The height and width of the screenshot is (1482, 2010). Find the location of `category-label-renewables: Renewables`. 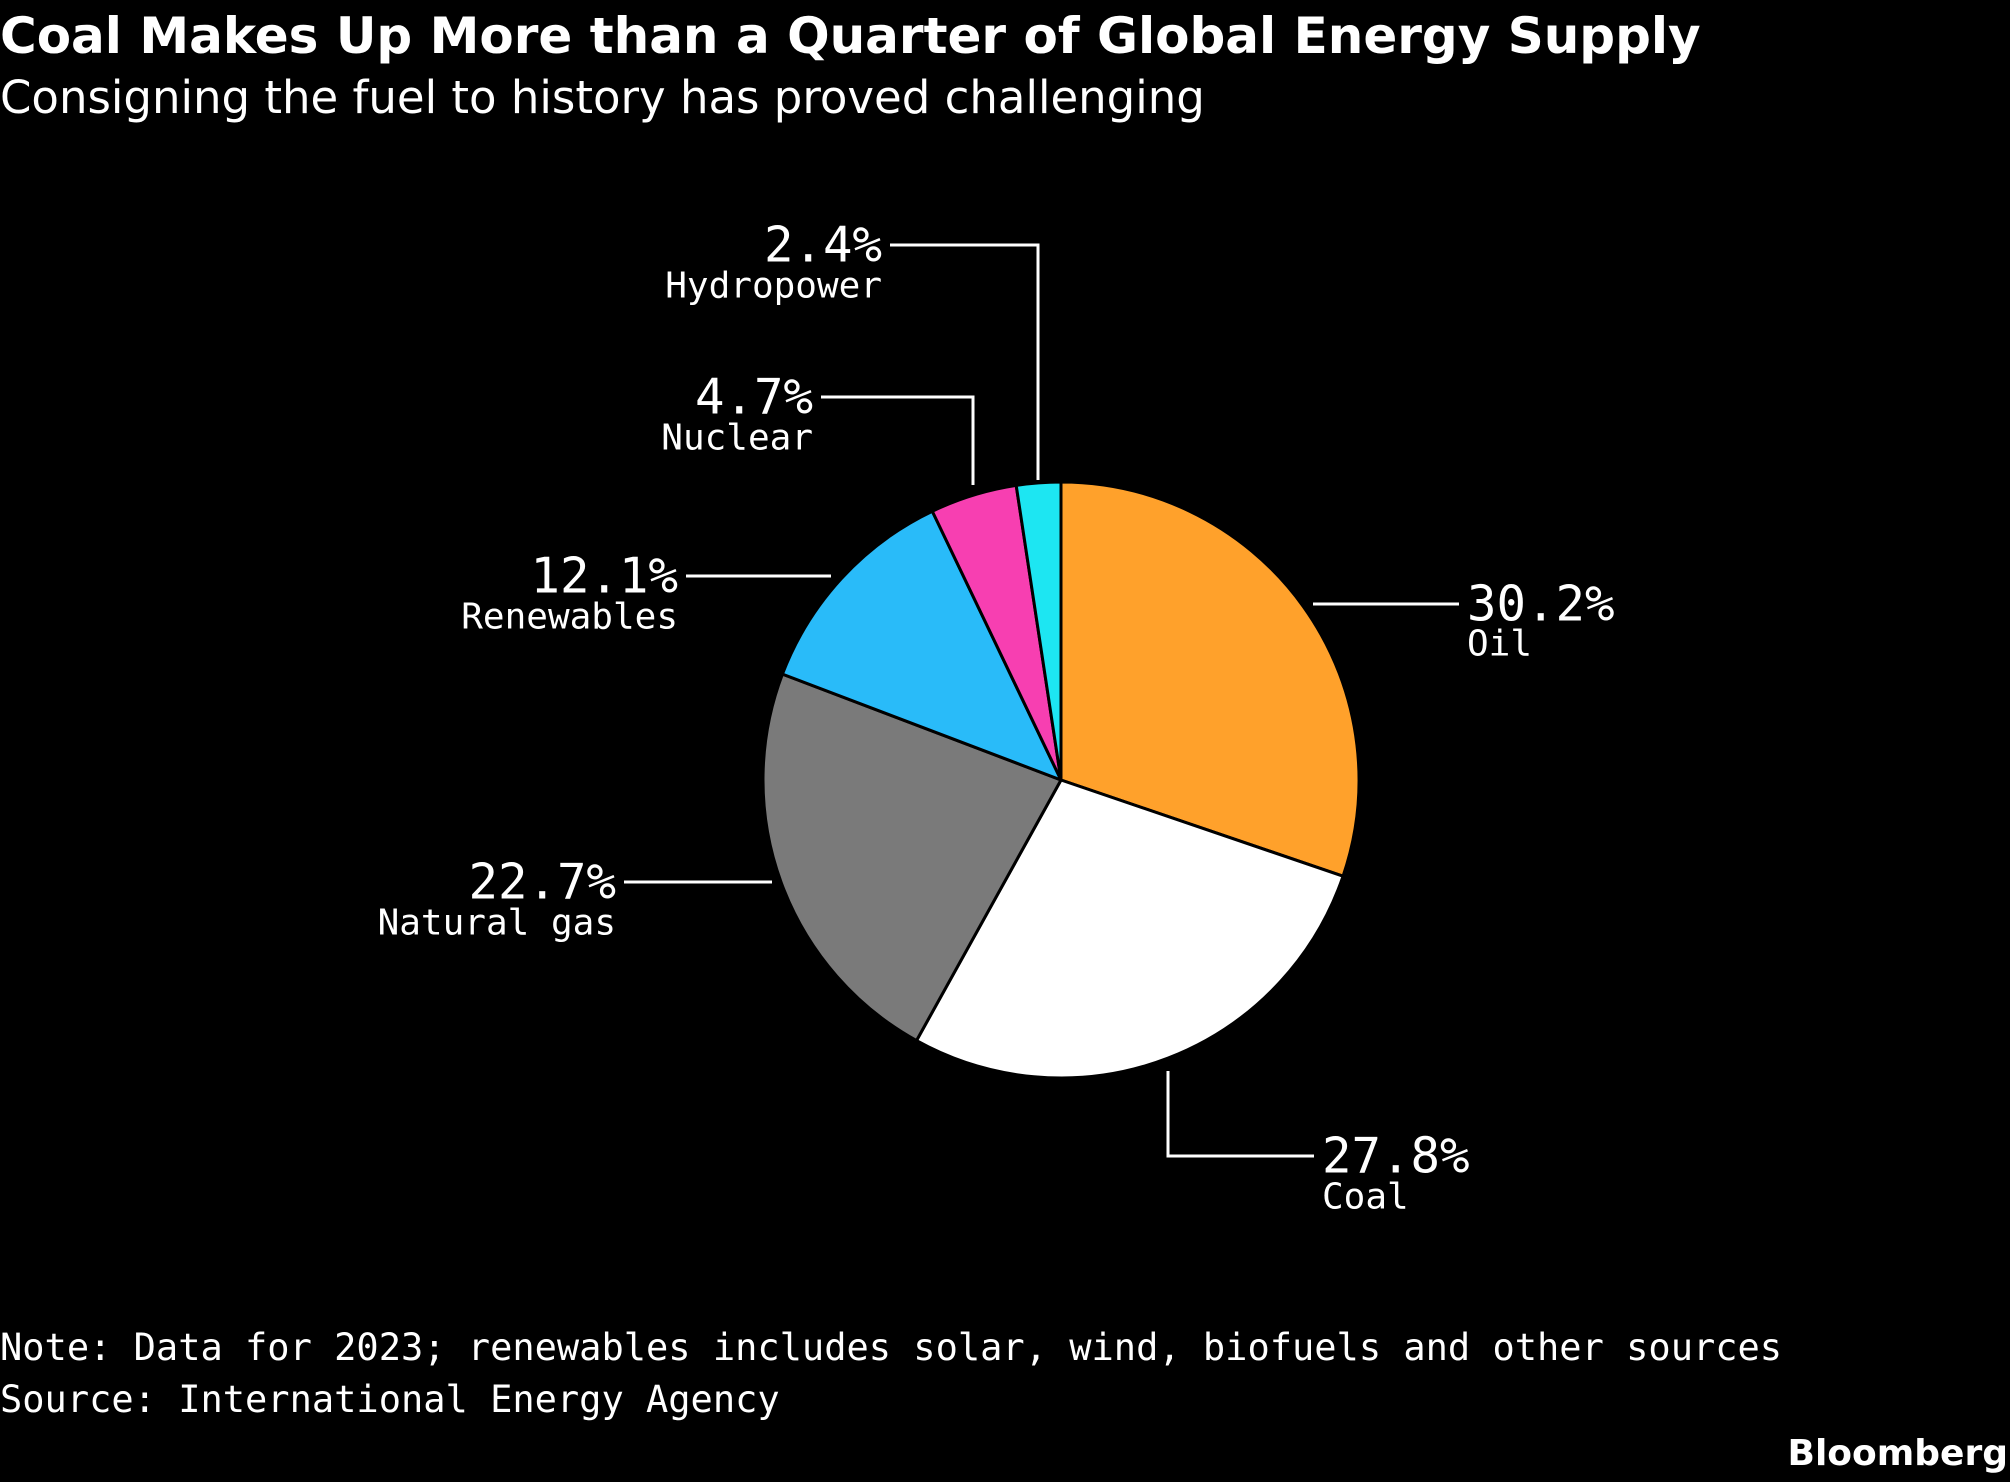

category-label-renewables: Renewables is located at coordinates (569, 617).